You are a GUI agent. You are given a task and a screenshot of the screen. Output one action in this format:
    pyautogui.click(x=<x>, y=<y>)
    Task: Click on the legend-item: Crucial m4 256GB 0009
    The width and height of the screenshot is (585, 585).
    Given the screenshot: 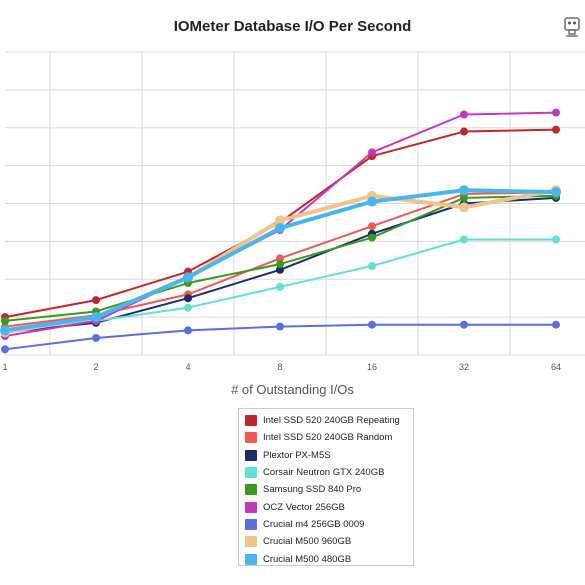 What is the action you would take?
    pyautogui.click(x=329, y=524)
    